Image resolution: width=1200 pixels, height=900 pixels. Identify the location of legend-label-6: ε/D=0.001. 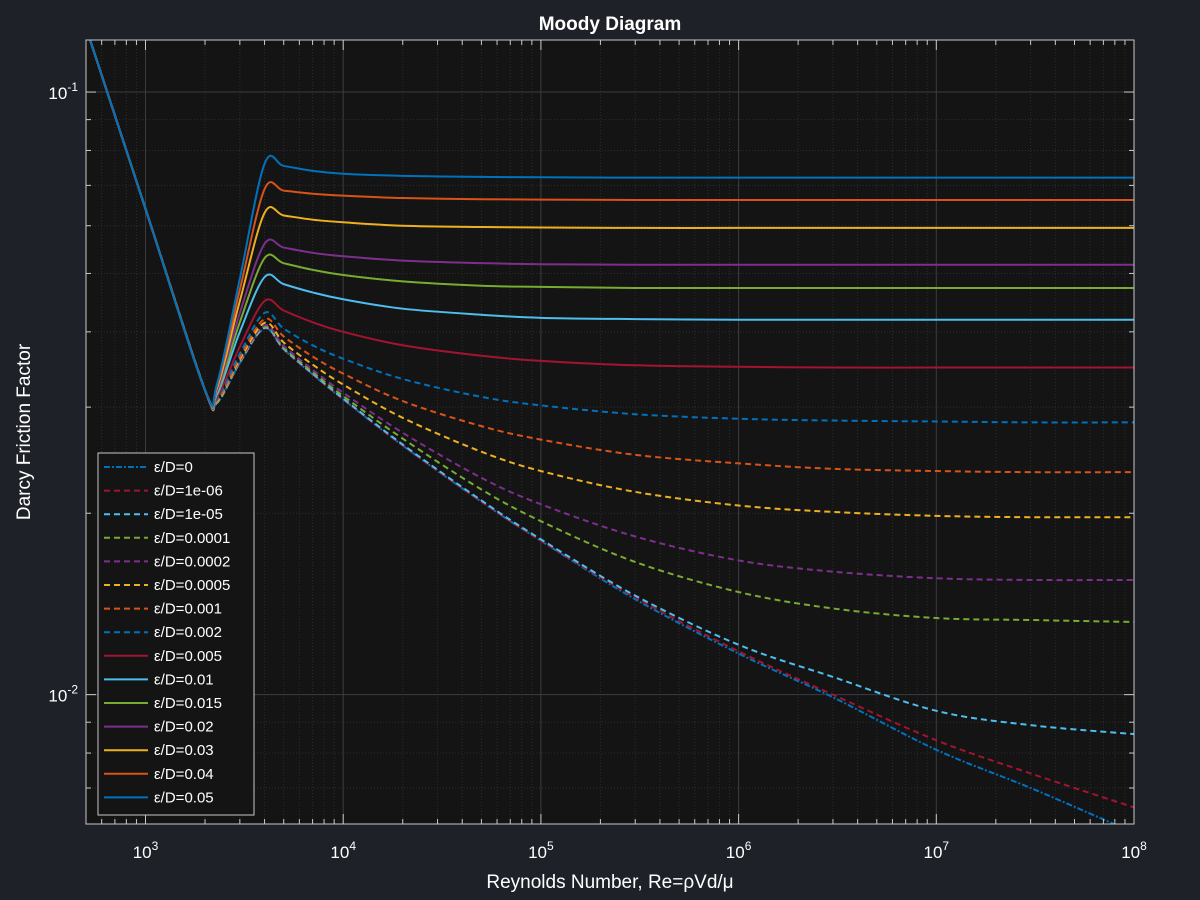
(188, 609).